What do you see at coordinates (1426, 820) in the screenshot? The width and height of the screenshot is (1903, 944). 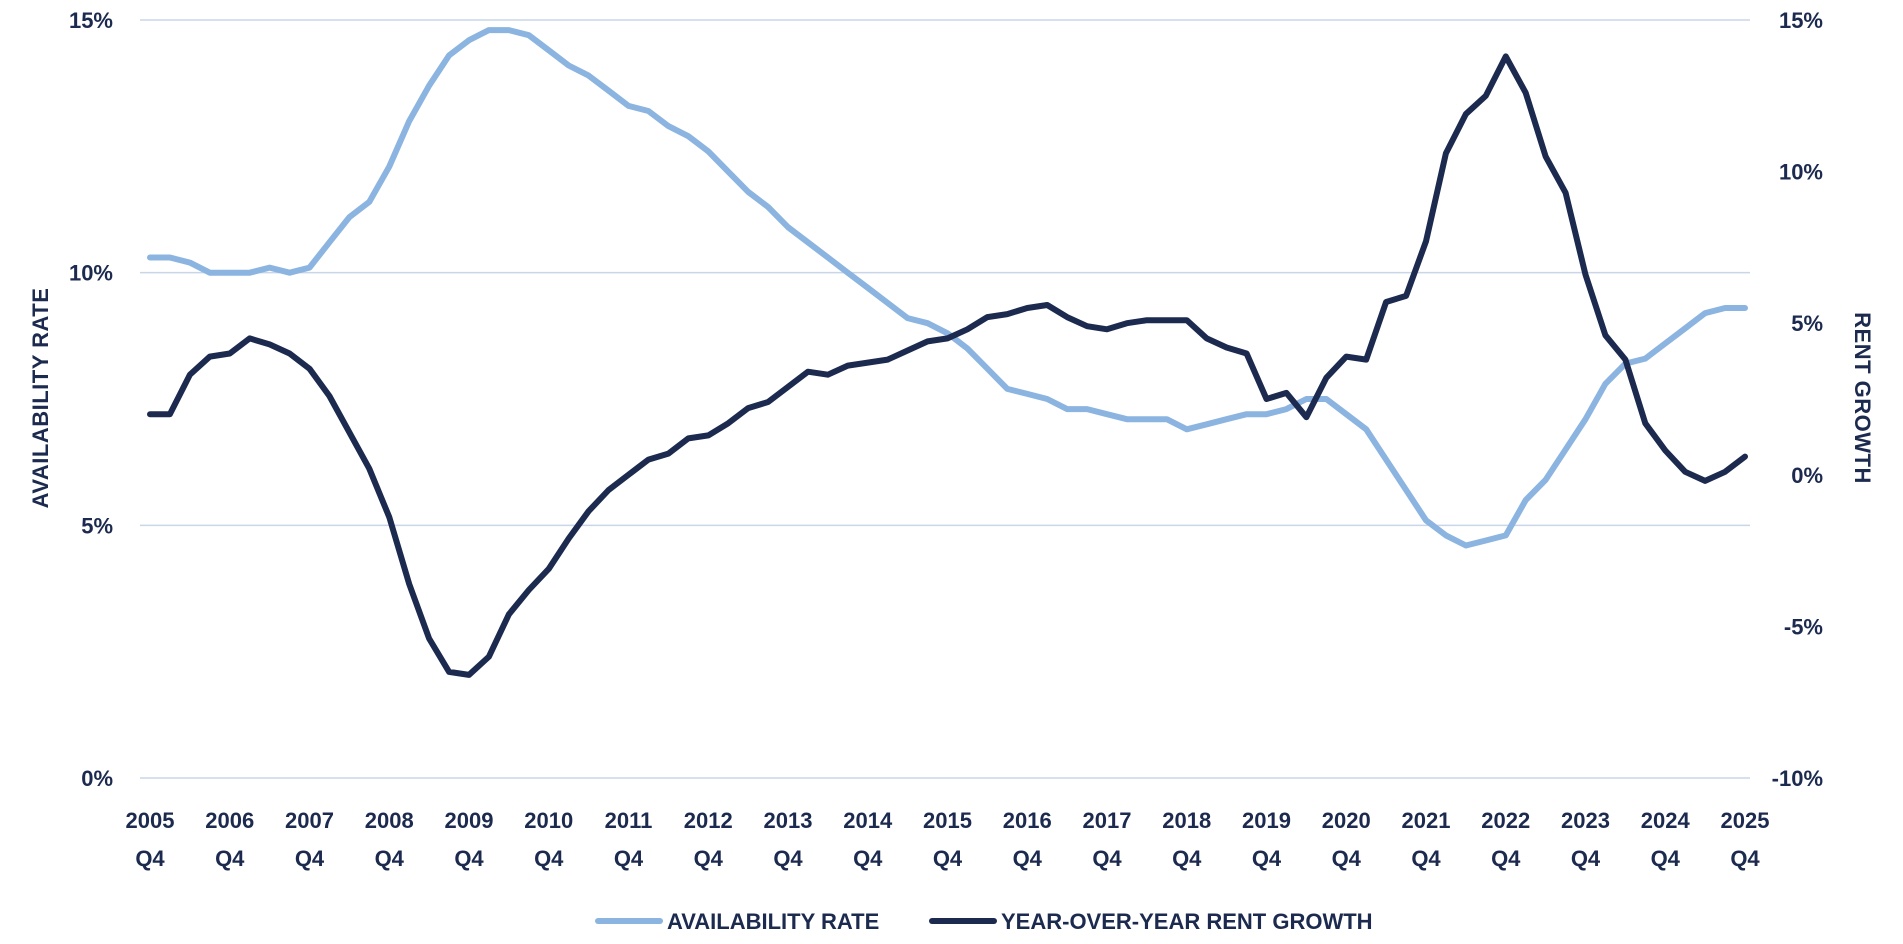 I see `x-tick-label-year: 2021` at bounding box center [1426, 820].